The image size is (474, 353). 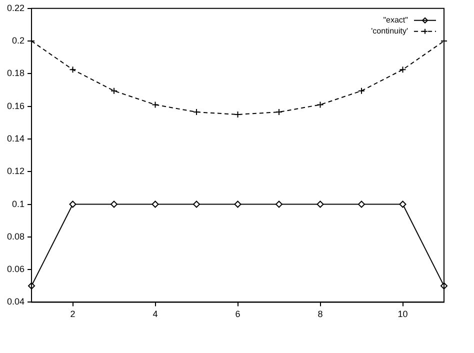 I want to click on x-tick-label: 8, so click(x=320, y=314).